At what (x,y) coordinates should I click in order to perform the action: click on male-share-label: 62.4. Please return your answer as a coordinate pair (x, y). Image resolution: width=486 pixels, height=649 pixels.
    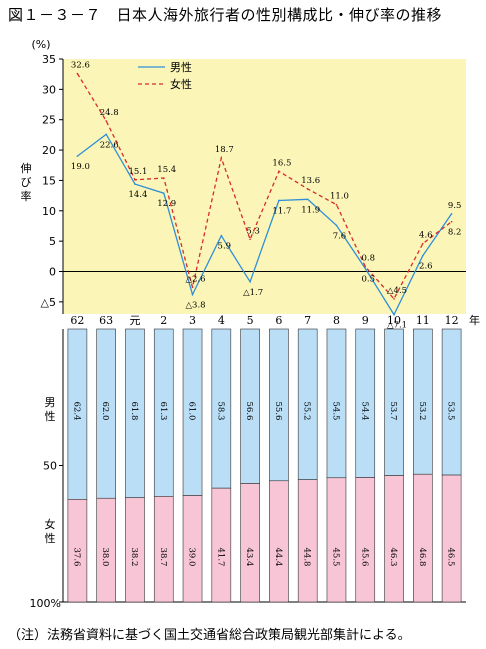
    Looking at the image, I should click on (76, 411).